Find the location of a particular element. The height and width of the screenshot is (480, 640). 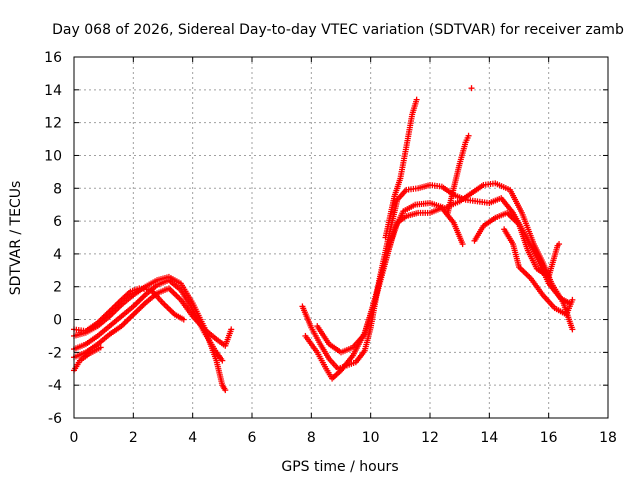

x-tick-label: 8 is located at coordinates (311, 438).